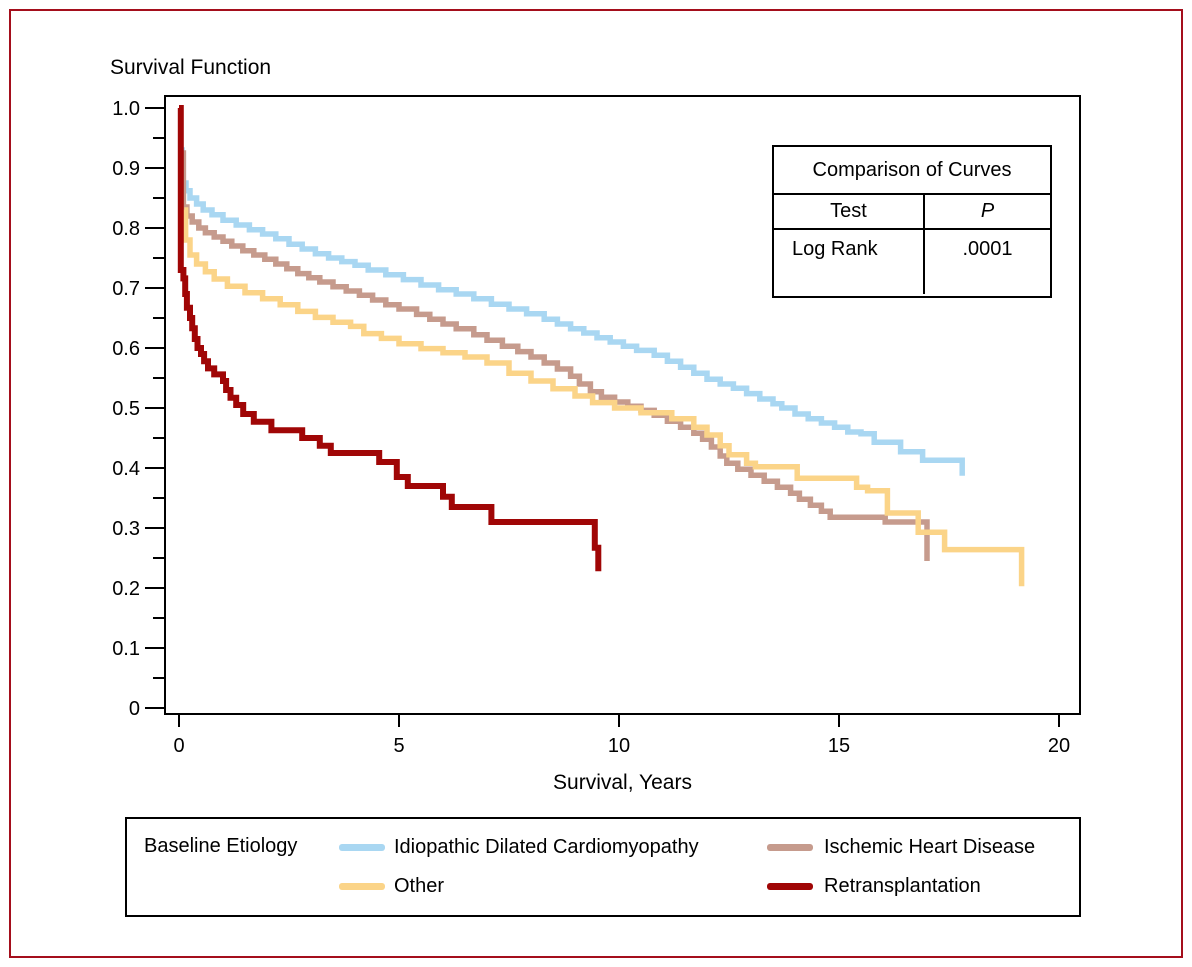  What do you see at coordinates (619, 746) in the screenshot?
I see `x-axis-tick-label: 10` at bounding box center [619, 746].